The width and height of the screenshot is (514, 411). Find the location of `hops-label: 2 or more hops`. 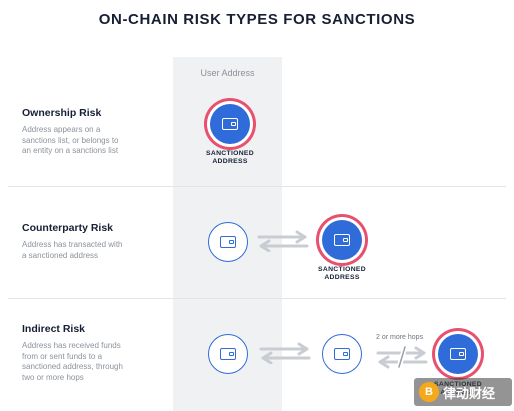

hops-label: 2 or more hops is located at coordinates (400, 337).